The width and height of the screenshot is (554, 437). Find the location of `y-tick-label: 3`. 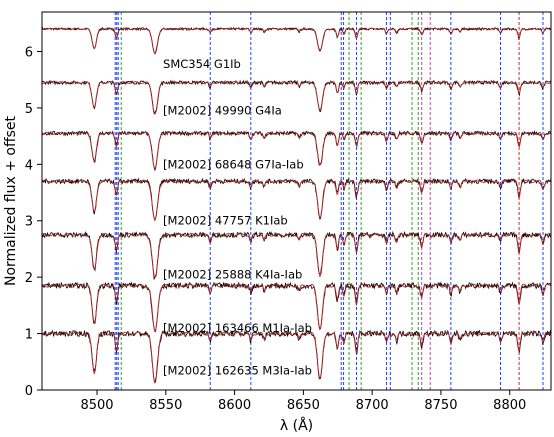

y-tick-label: 3 is located at coordinates (29, 222).